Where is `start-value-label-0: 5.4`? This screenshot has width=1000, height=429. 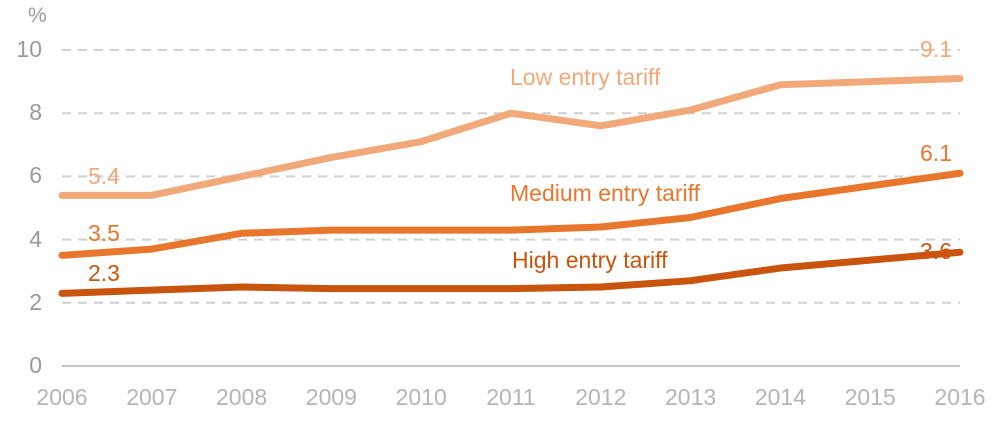
start-value-label-0: 5.4 is located at coordinates (104, 176).